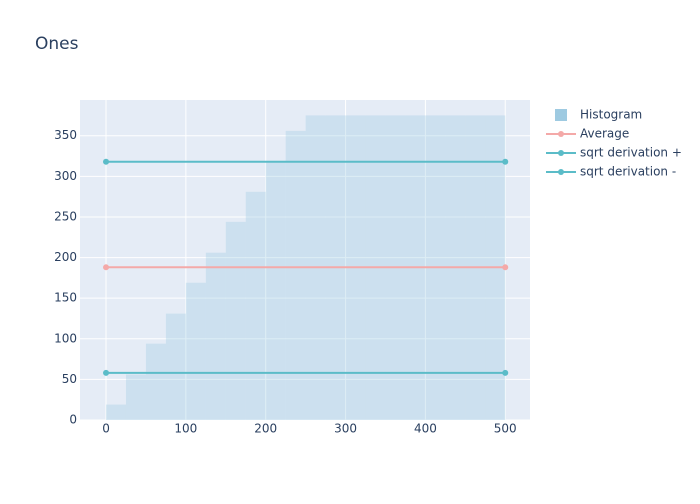 The height and width of the screenshot is (504, 700). I want to click on legend-item: sqrt derivation +, so click(614, 153).